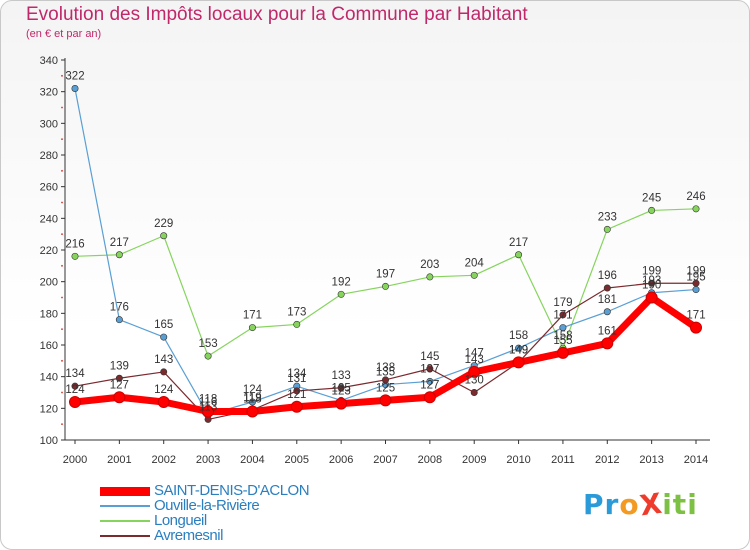  What do you see at coordinates (49, 314) in the screenshot?
I see `y-tick-label: 180` at bounding box center [49, 314].